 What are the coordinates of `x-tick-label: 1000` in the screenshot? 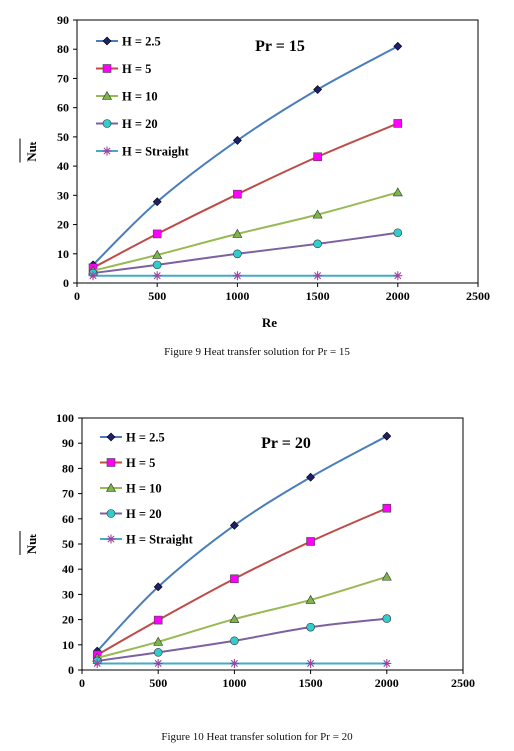 It's located at (234, 683).